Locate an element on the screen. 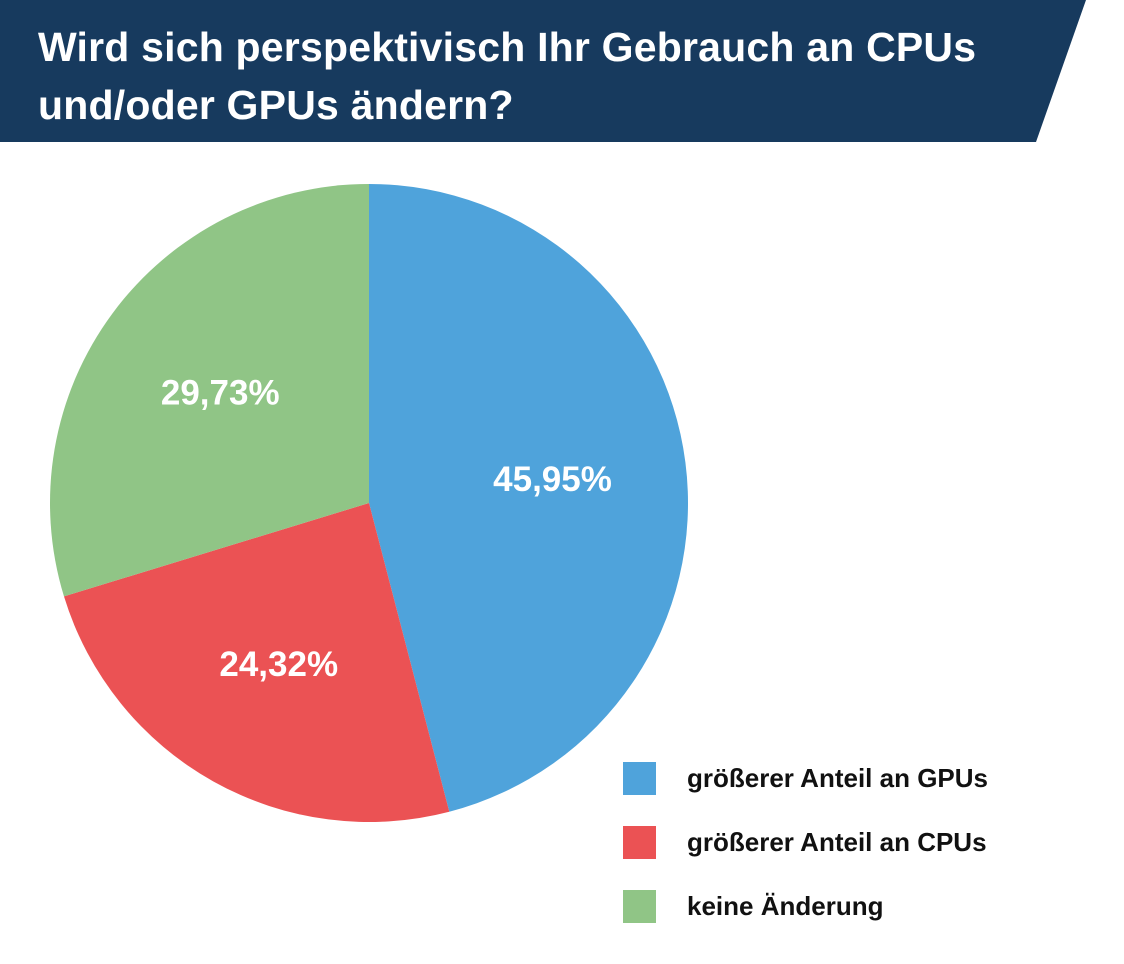  chart-title-line-2: und/oder GPUs ändern? is located at coordinates (276, 105).